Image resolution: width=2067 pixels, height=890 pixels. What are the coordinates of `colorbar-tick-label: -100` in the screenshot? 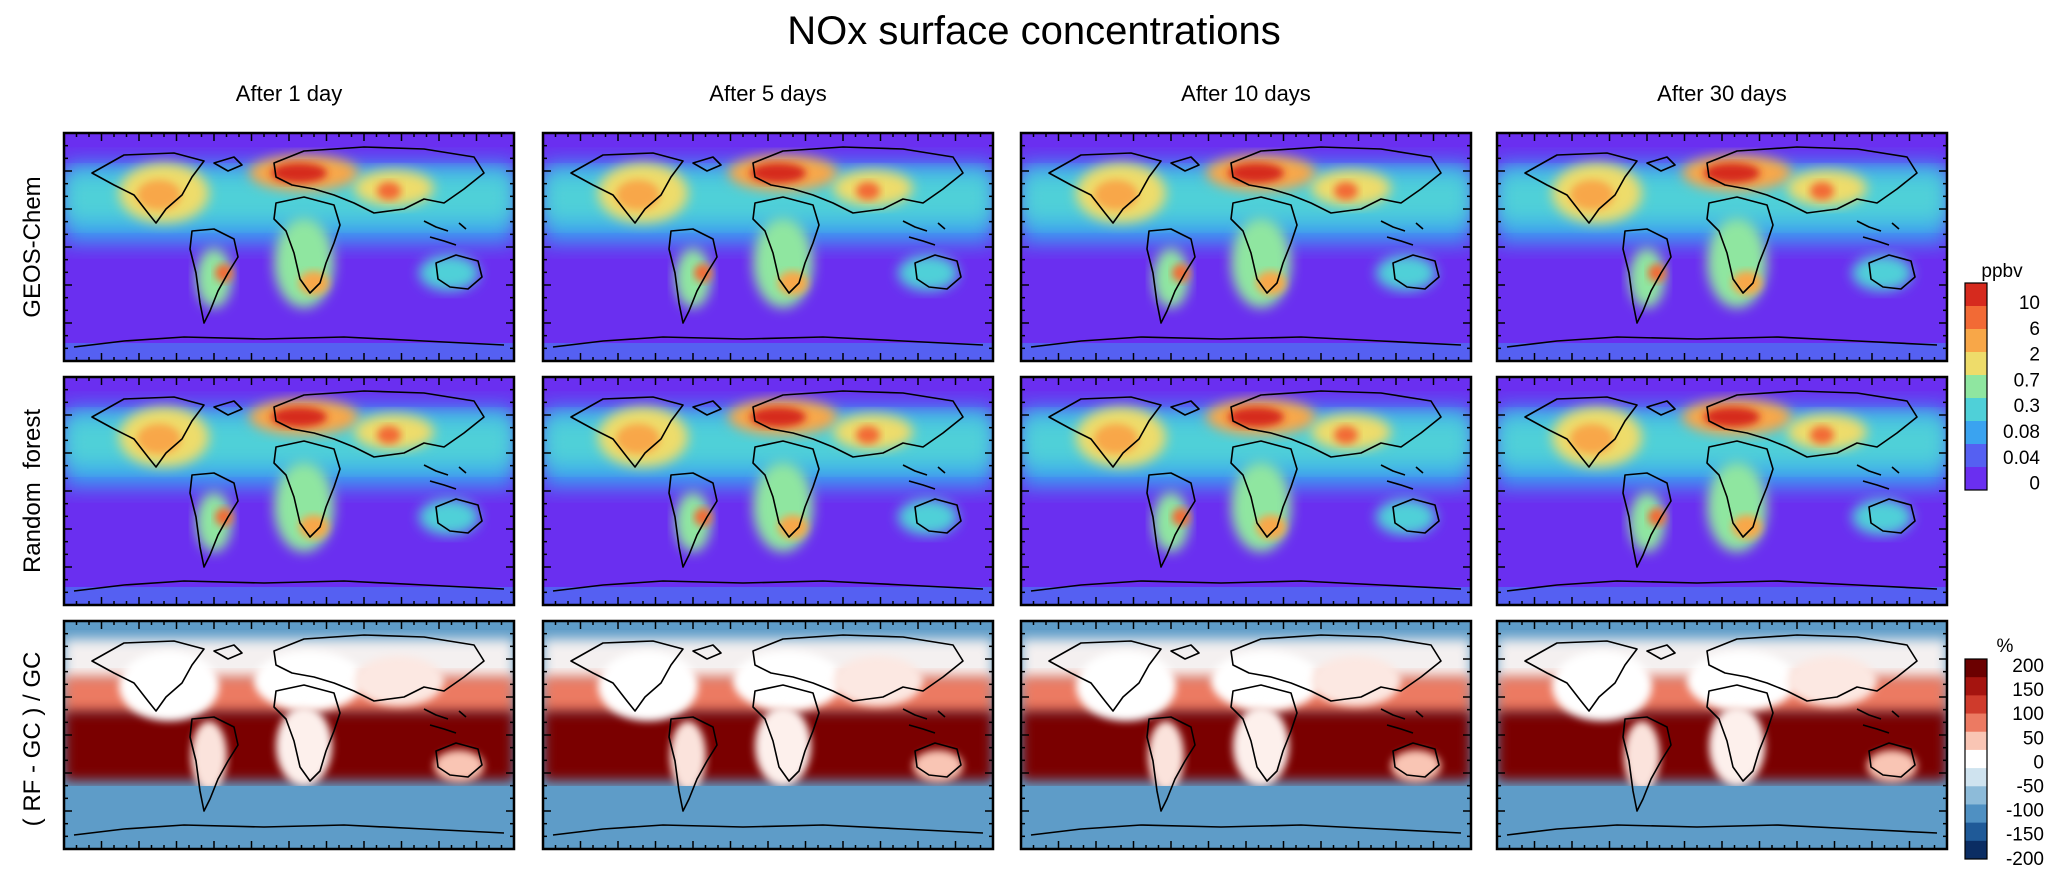 It's located at (2025, 811).